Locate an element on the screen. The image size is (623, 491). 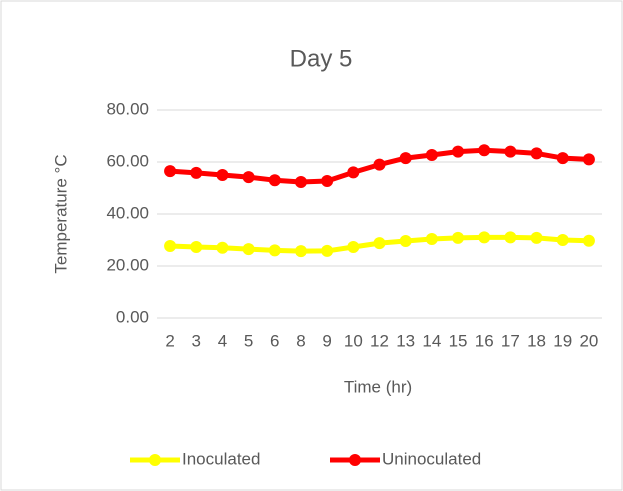
x-tick-label: 18 is located at coordinates (536, 340).